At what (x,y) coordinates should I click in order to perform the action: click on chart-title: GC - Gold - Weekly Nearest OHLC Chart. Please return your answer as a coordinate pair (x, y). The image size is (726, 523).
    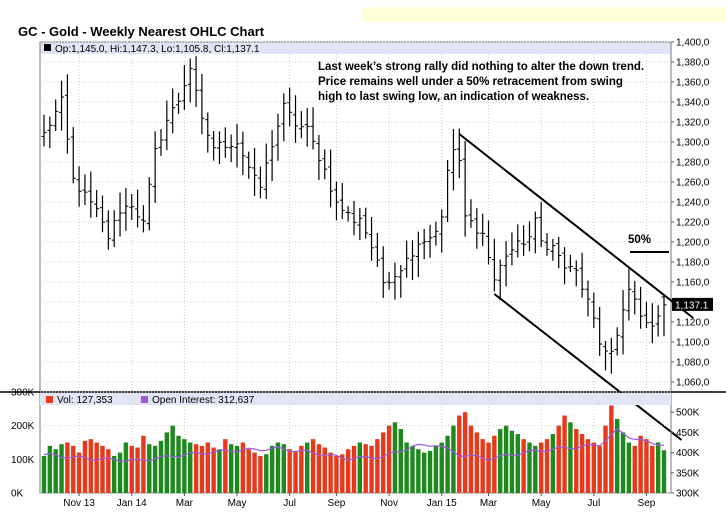
    Looking at the image, I should click on (141, 31).